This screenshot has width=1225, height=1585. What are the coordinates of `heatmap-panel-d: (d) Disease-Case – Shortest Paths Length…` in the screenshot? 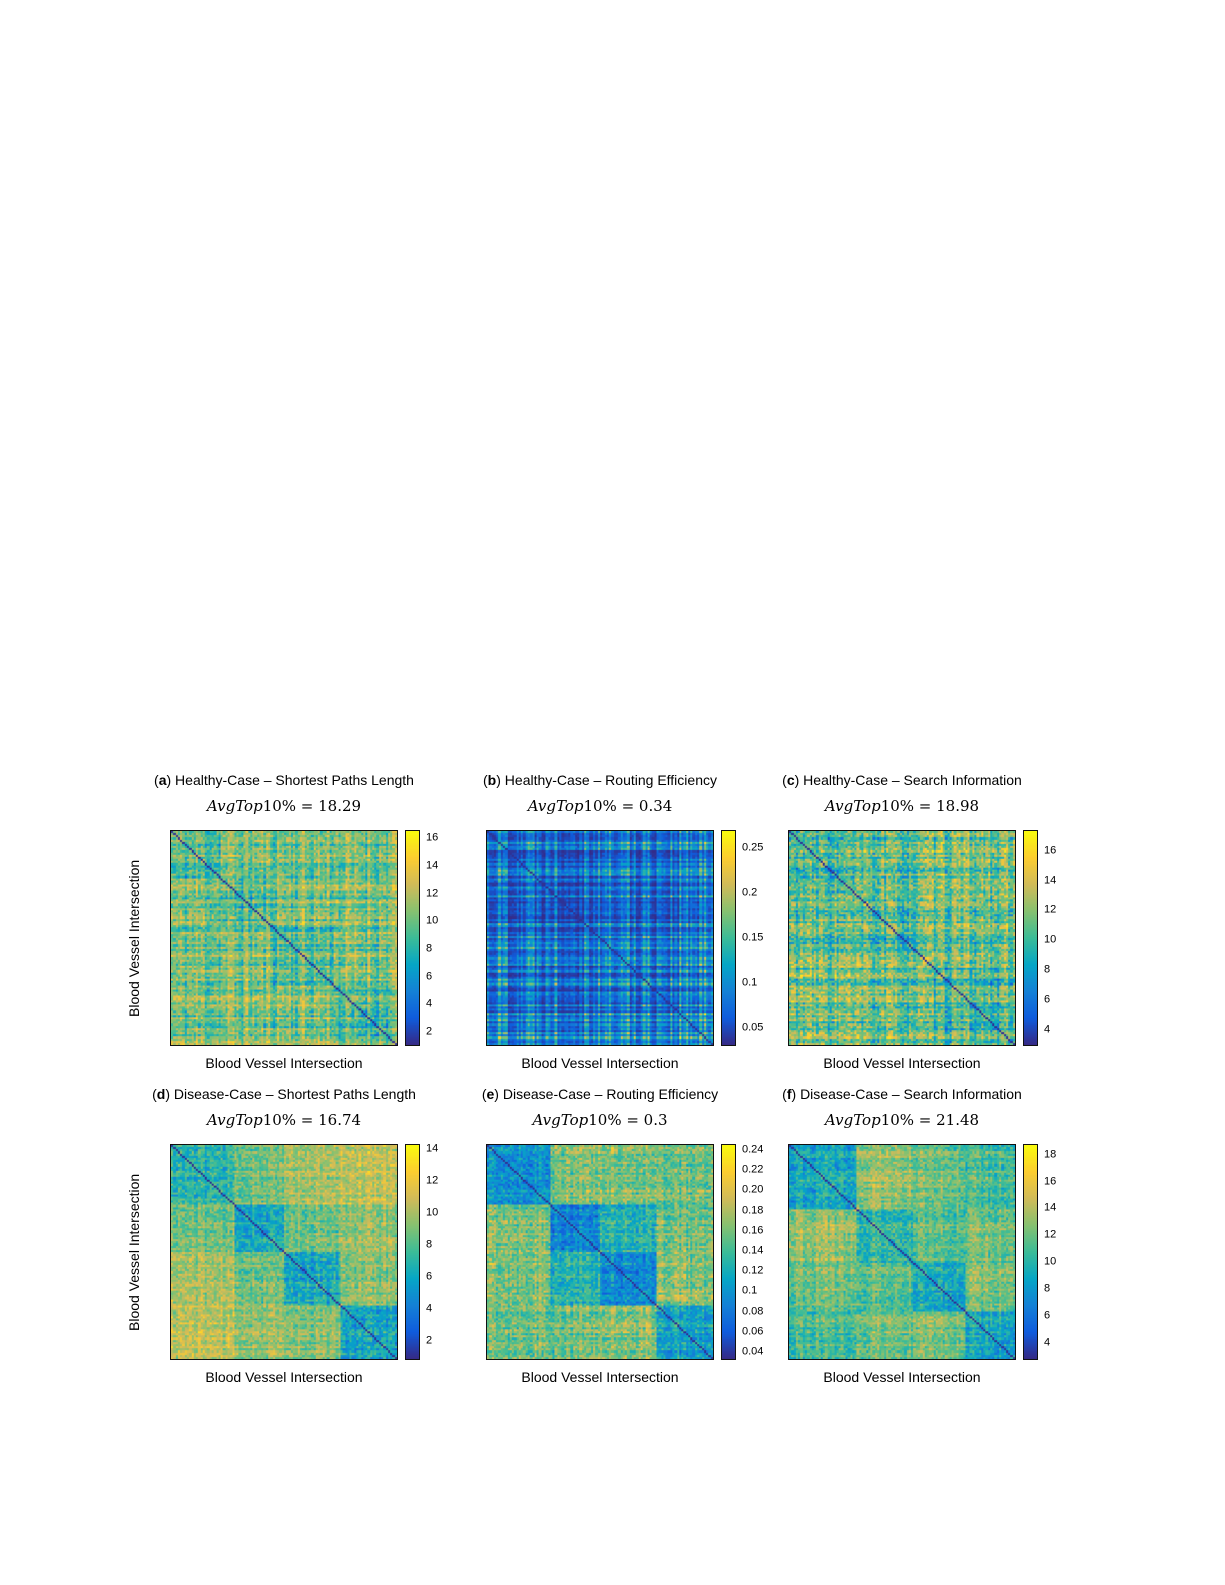 It's located at (288, 1236).